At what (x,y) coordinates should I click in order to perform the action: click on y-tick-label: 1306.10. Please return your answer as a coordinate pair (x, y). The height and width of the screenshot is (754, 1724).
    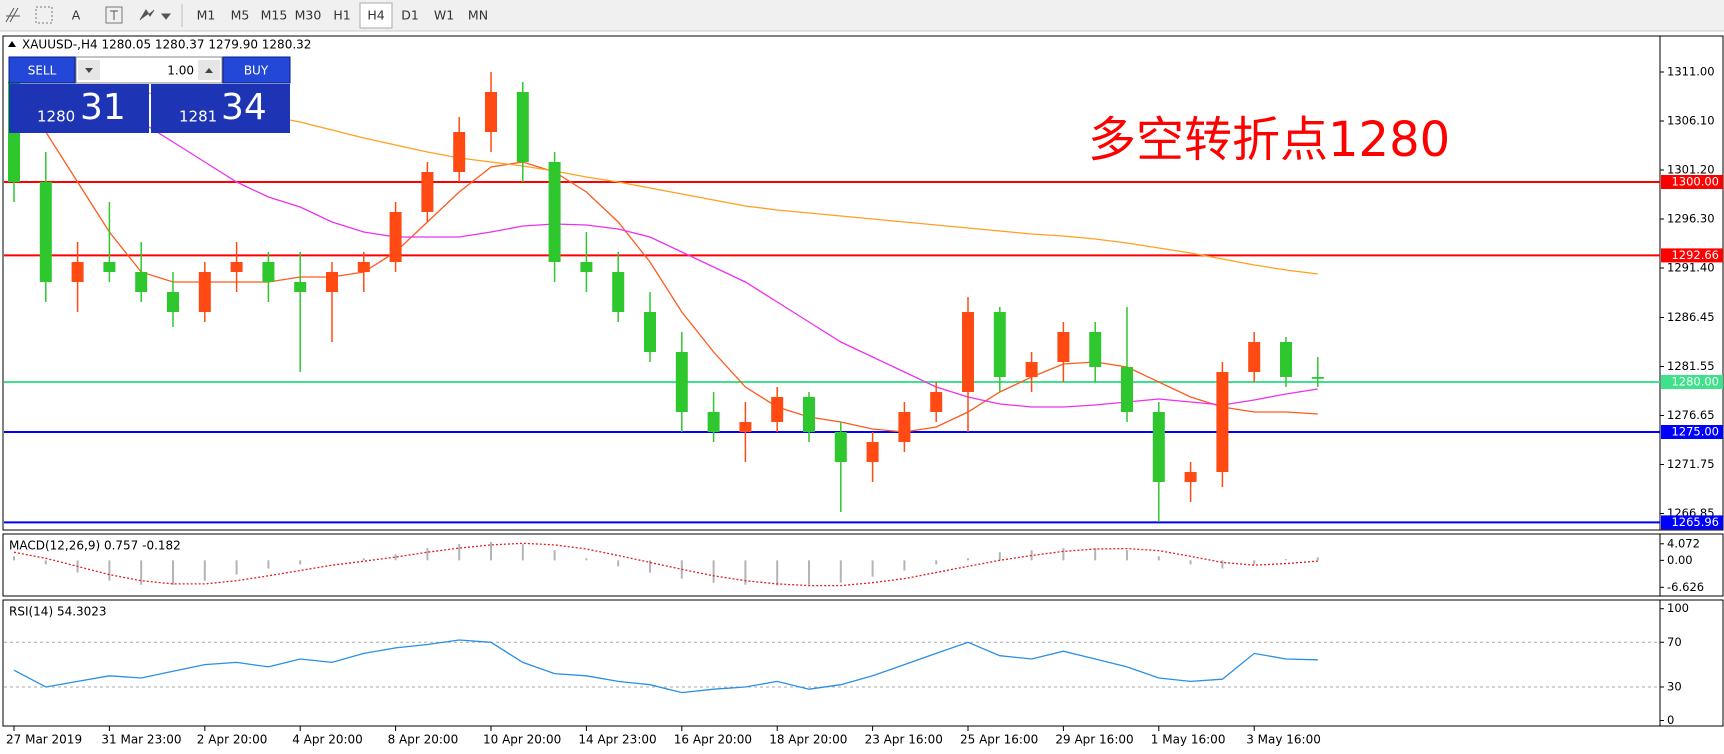
    Looking at the image, I should click on (1691, 121).